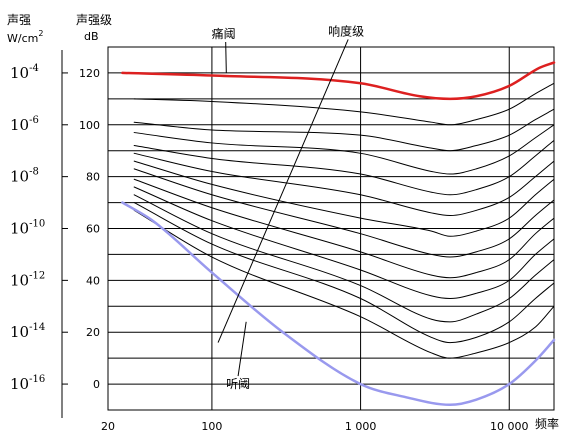  What do you see at coordinates (226, 57) in the screenshot?
I see `pain-threshold-annotation-leader` at bounding box center [226, 57].